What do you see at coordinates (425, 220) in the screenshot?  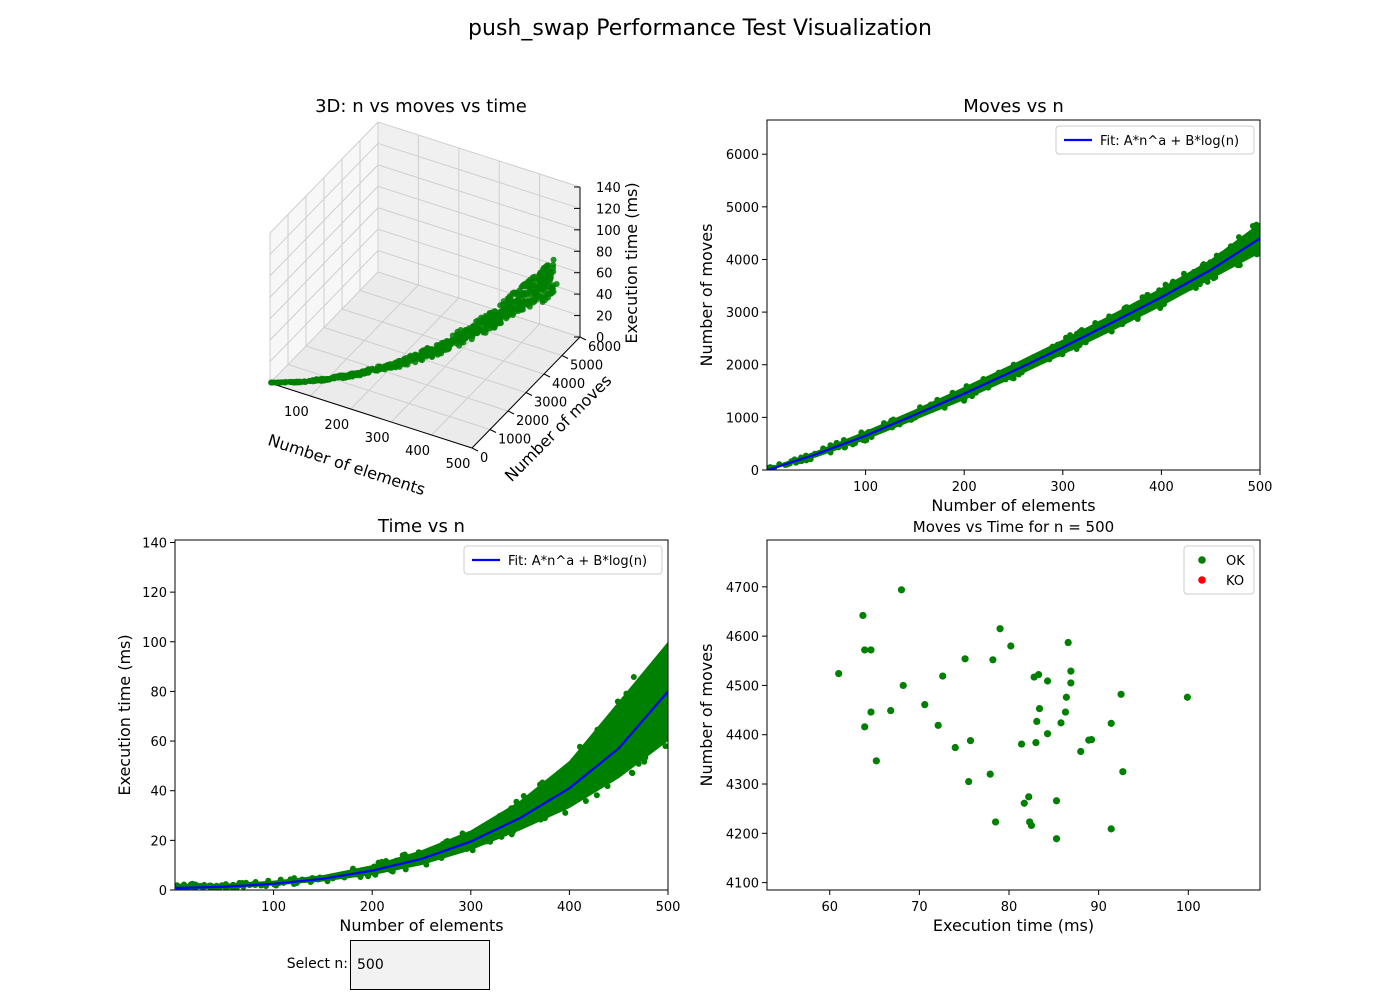 I see `grid-line` at bounding box center [425, 220].